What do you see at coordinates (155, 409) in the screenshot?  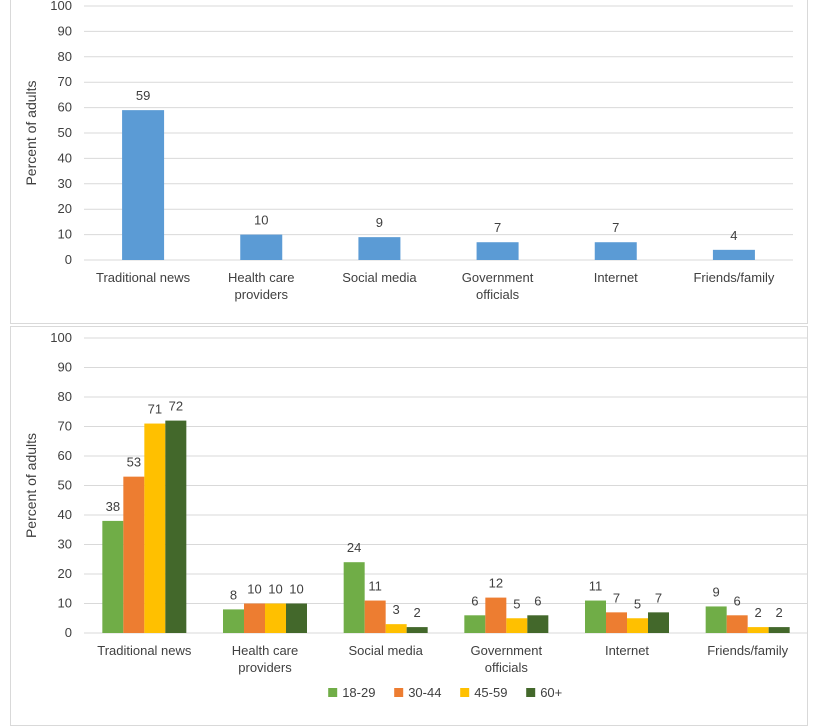 I see `data-label: 71` at bounding box center [155, 409].